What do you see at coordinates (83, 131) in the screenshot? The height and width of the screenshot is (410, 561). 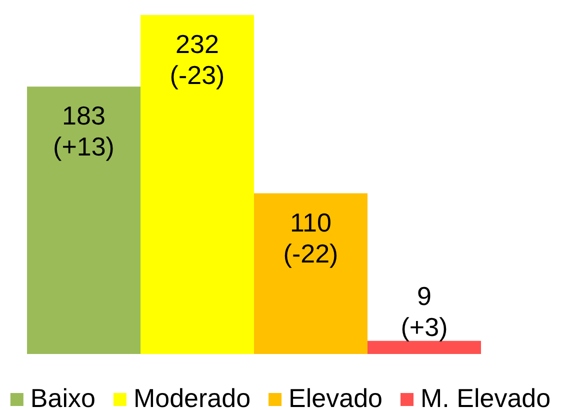 I see `data-label: 183 (+13)` at bounding box center [83, 131].